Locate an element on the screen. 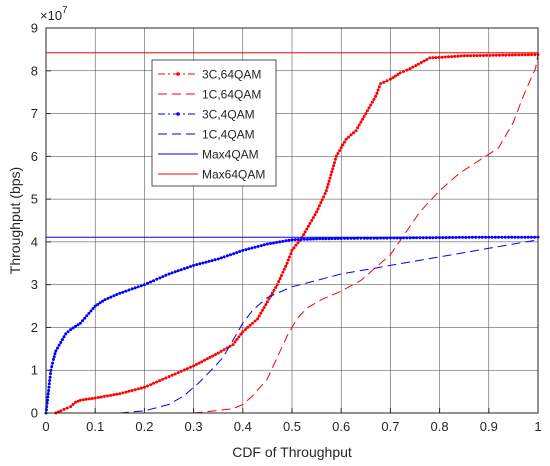 This screenshot has width=550, height=466. y-exponent-power: 7 is located at coordinates (65, 10).